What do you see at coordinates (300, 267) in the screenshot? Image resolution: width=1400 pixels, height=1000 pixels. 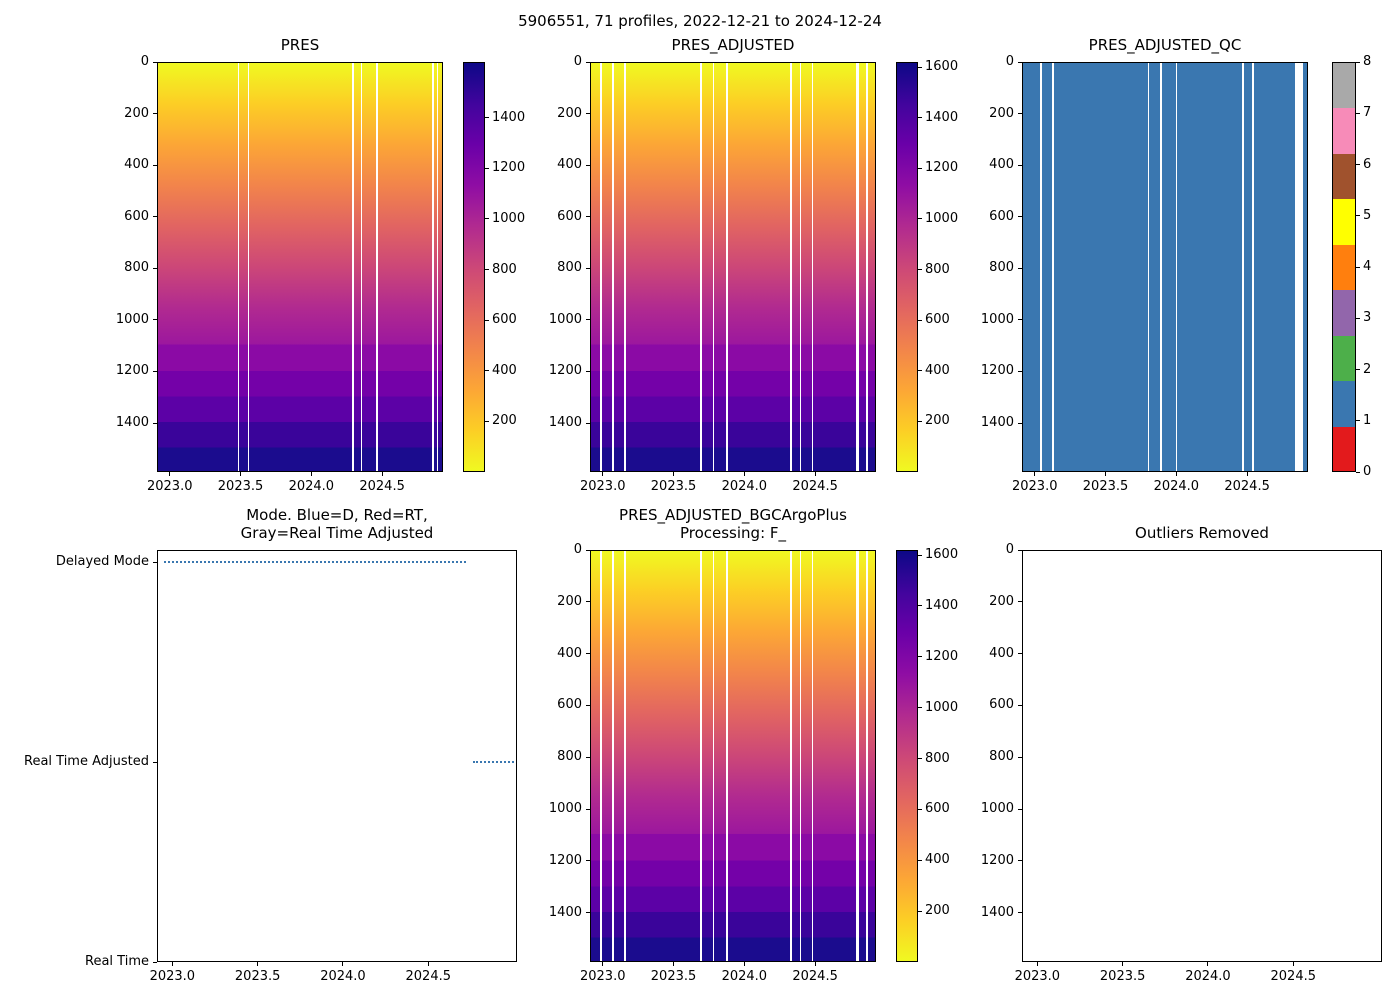 I see `plot-area-pres` at bounding box center [300, 267].